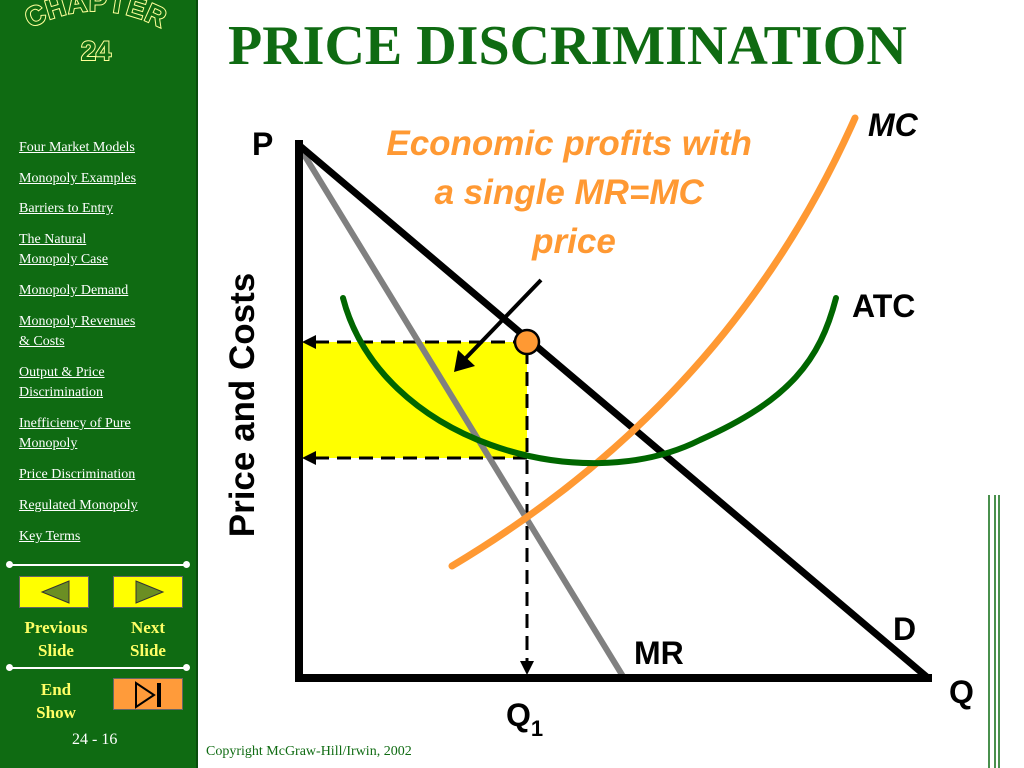  What do you see at coordinates (309, 342) in the screenshot?
I see `price-guide-arrowhead` at bounding box center [309, 342].